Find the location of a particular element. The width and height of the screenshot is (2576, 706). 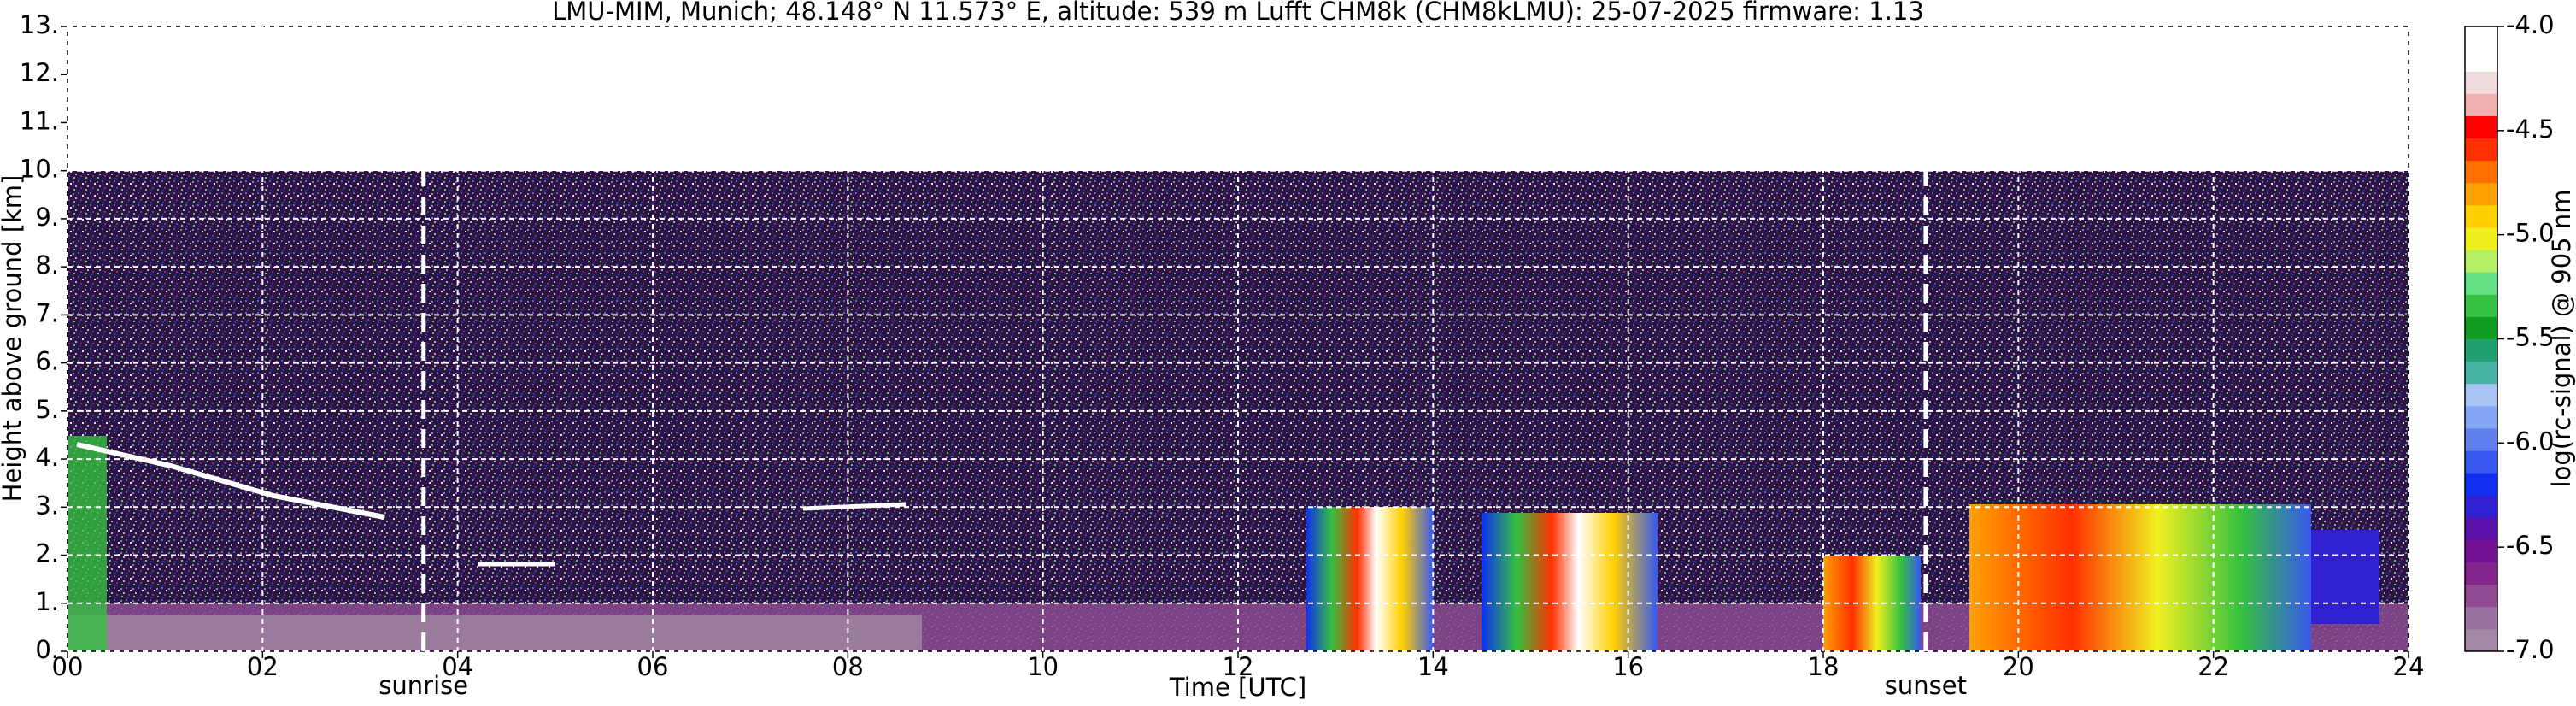

y-tick-label: 13. is located at coordinates (39, 24).